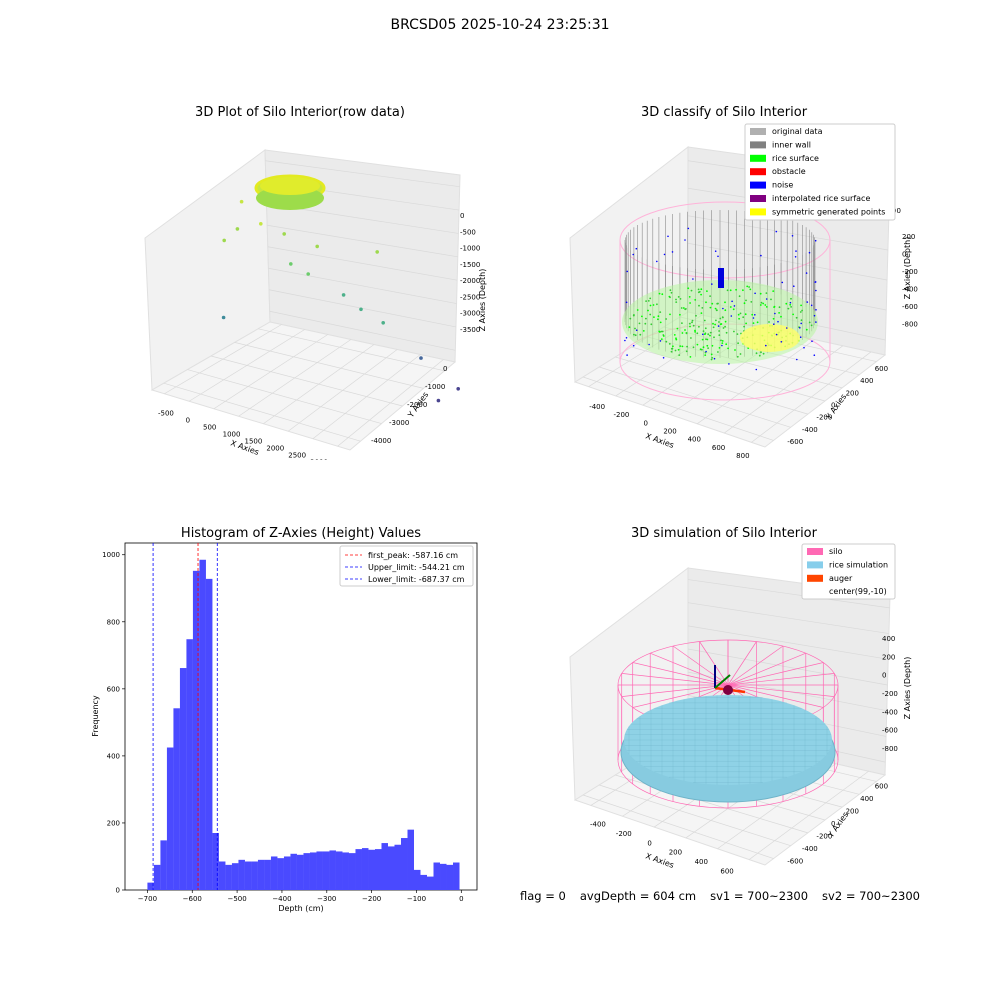 The image size is (1000, 1000). What do you see at coordinates (95, 716) in the screenshot?
I see `histogram-ylabel: Frequency` at bounding box center [95, 716].